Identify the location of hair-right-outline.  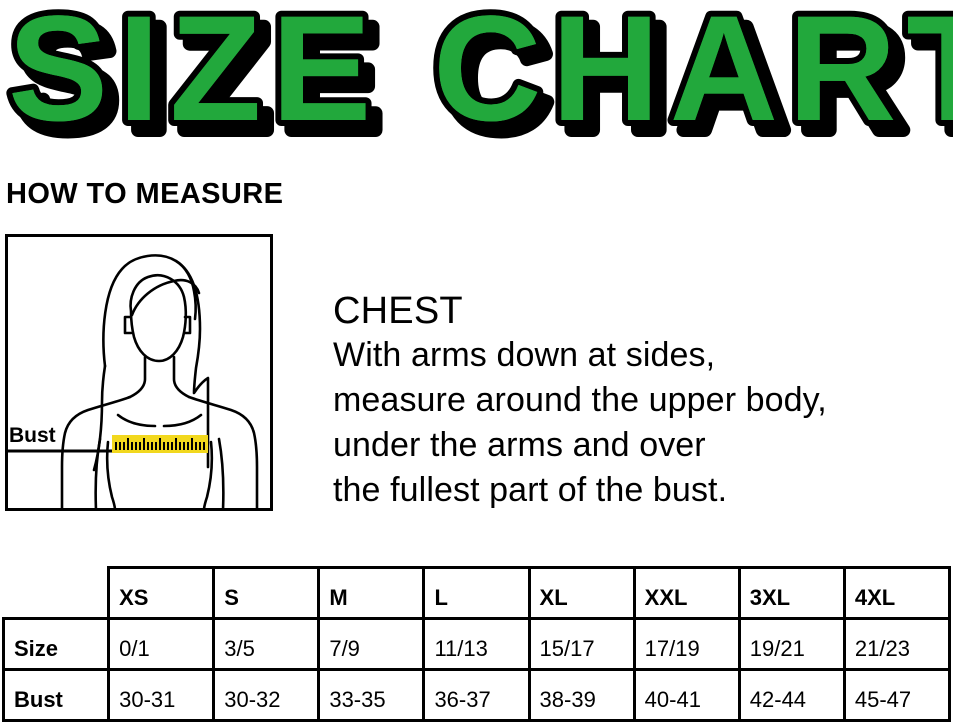
(156, 361).